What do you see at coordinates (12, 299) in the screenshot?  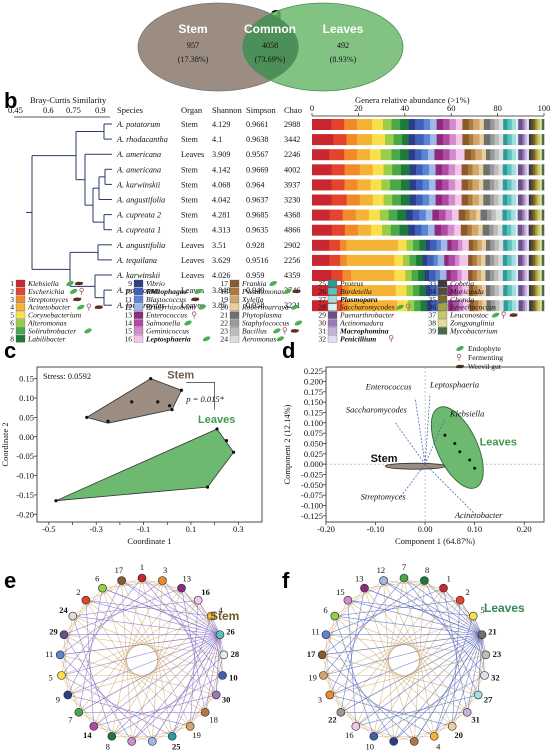 I see `legend-number: 3` at bounding box center [12, 299].